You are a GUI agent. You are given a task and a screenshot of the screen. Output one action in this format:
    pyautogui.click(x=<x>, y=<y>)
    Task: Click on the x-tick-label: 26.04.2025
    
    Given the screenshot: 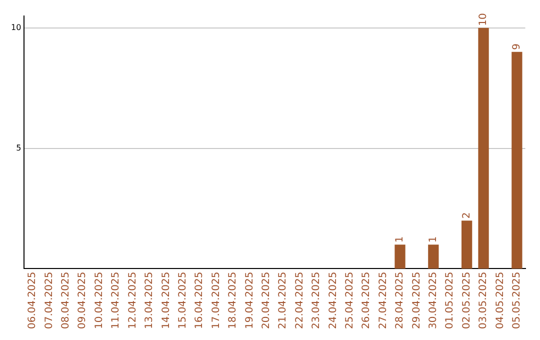 What is the action you would take?
    pyautogui.click(x=366, y=301)
    